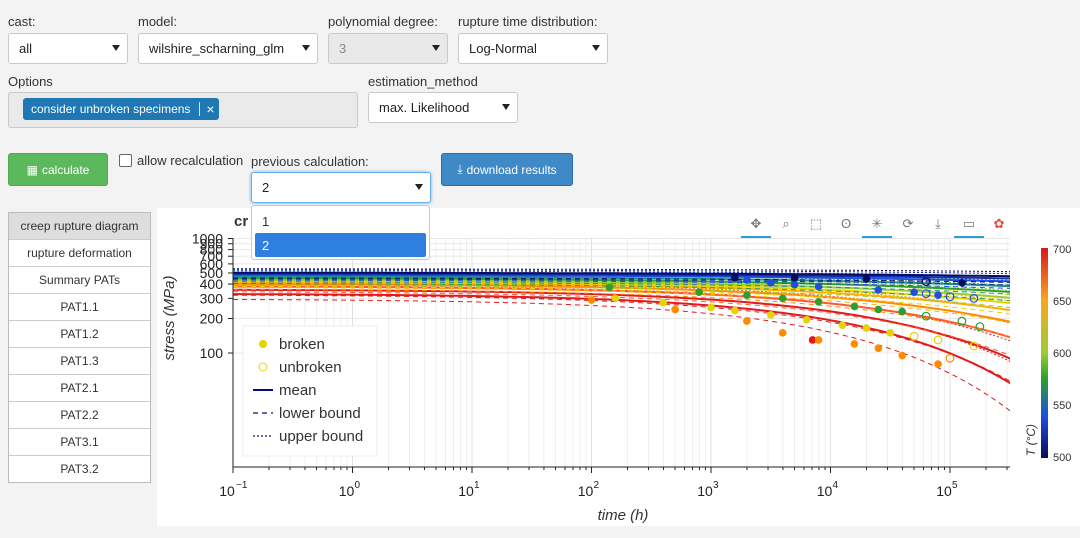 The width and height of the screenshot is (1080, 538). Describe the element at coordinates (210, 109) in the screenshot. I see `close-icon: ×` at that location.